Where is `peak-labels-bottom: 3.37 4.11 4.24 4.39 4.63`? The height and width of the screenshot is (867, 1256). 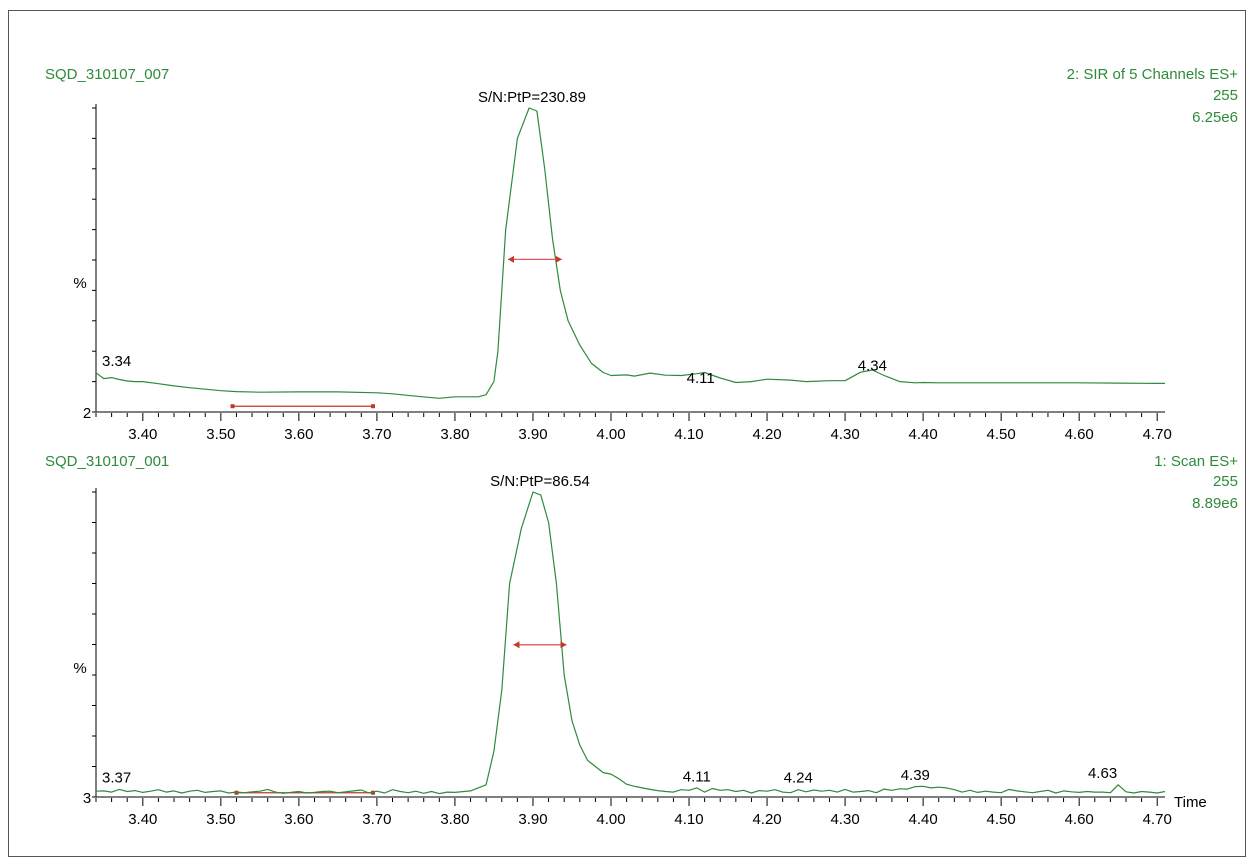
peak-labels-bottom: 3.37 4.11 4.24 4.39 4.63 is located at coordinates (609, 776).